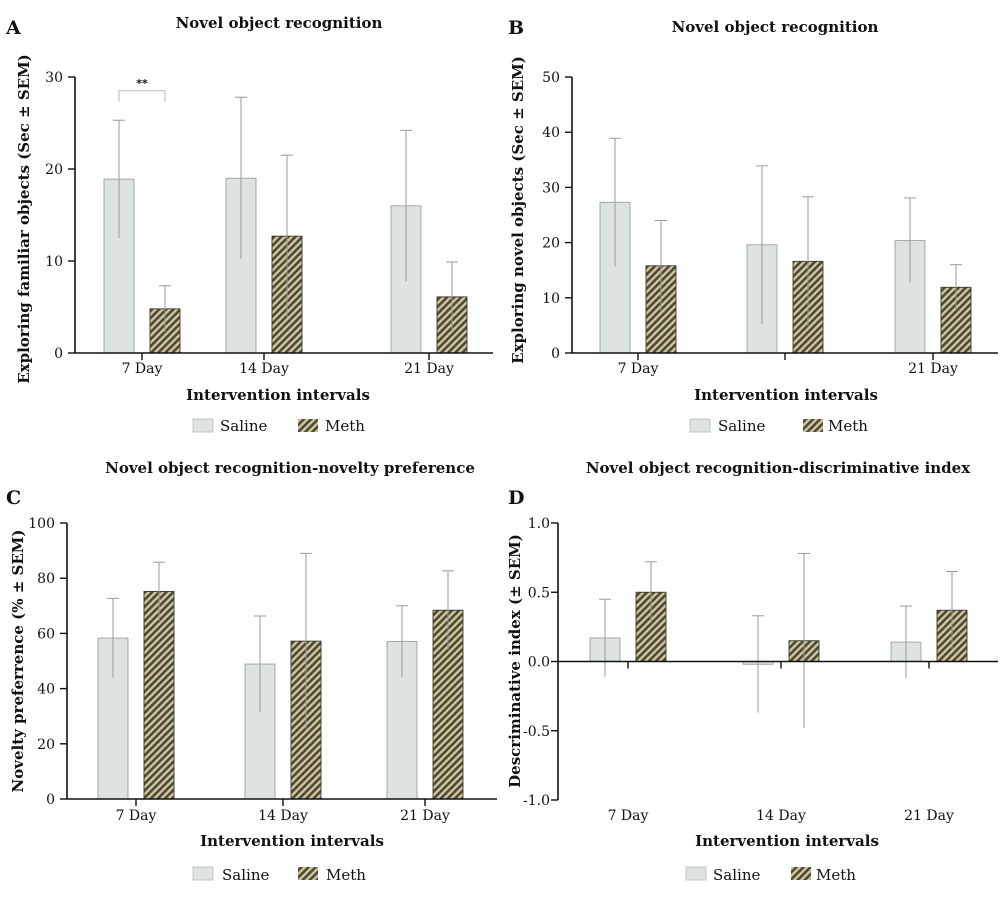  Describe the element at coordinates (539, 524) in the screenshot. I see `y-tick-label: 1.0` at that location.